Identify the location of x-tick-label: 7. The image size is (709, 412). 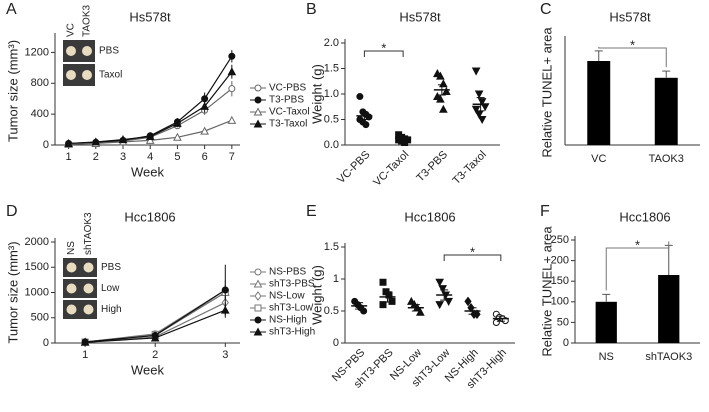
(232, 157).